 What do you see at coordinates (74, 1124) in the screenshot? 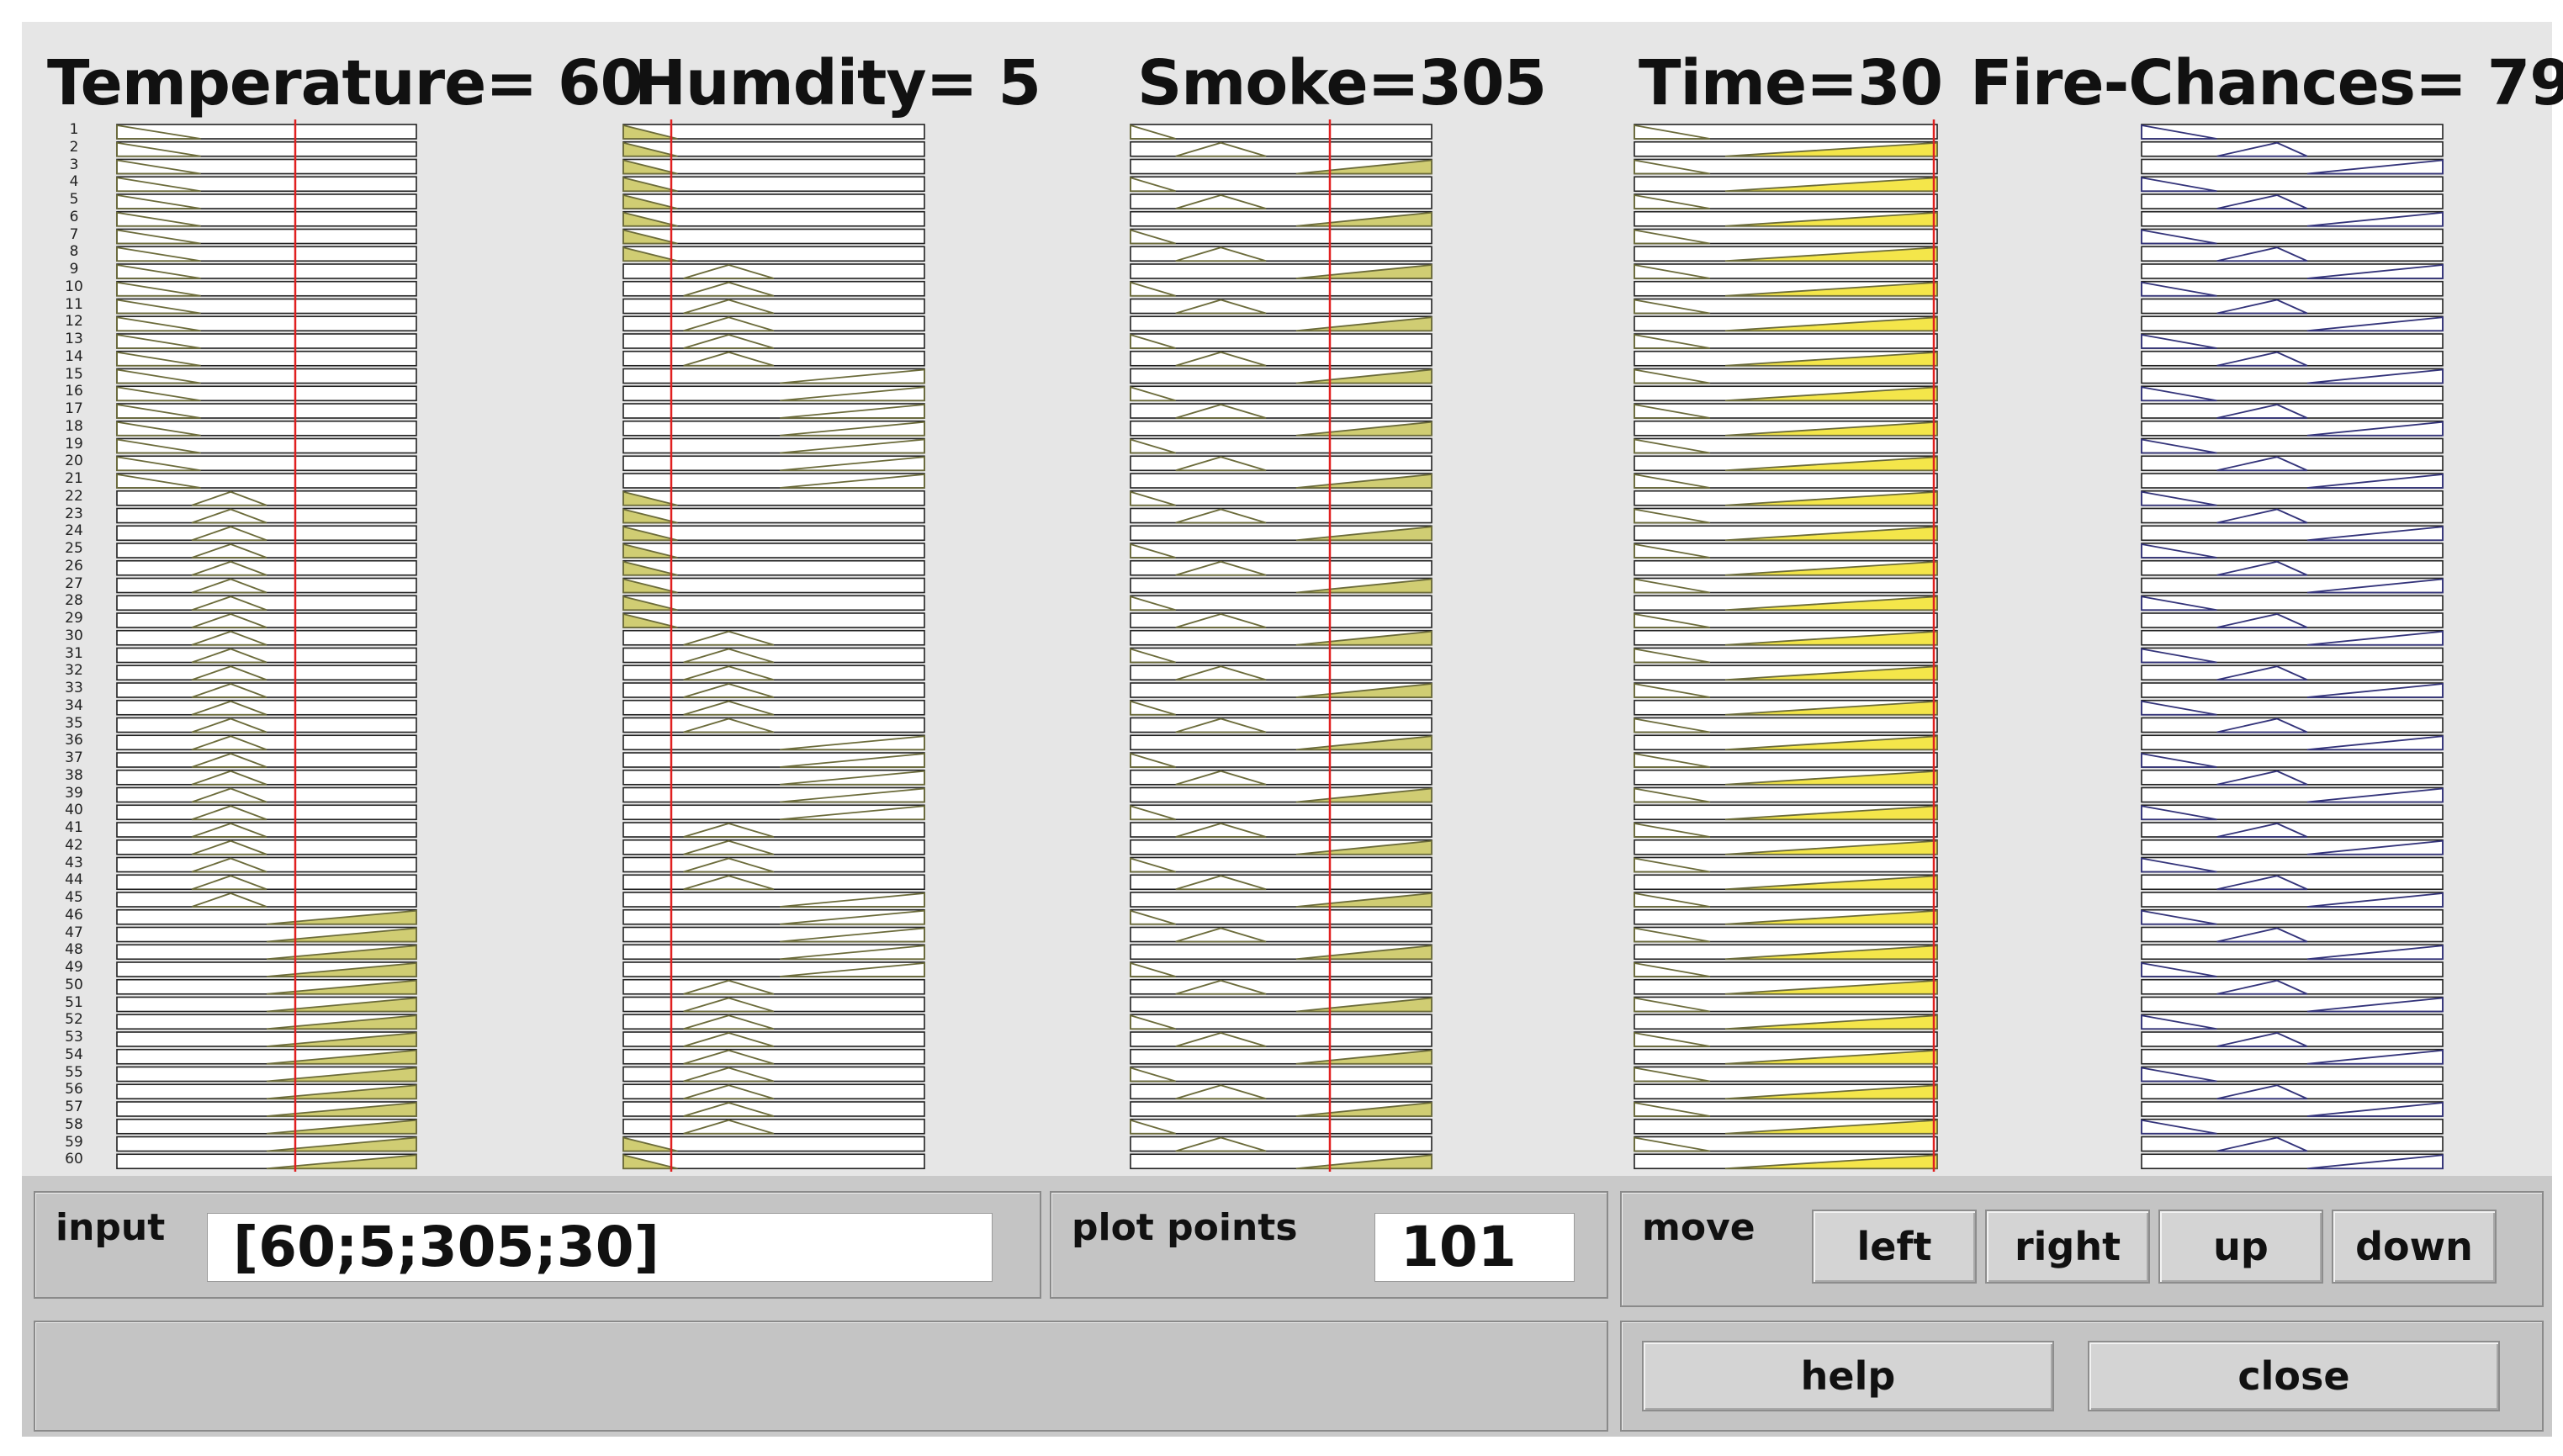
I see `rule-number: 58` at bounding box center [74, 1124].